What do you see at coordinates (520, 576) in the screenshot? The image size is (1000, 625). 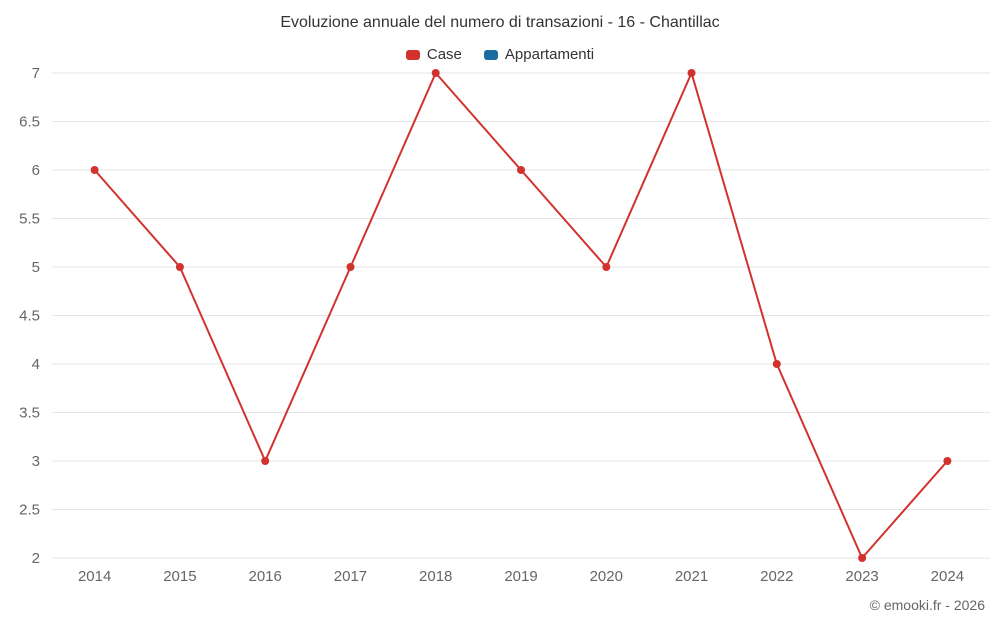 I see `x-axis-label: 2019` at bounding box center [520, 576].